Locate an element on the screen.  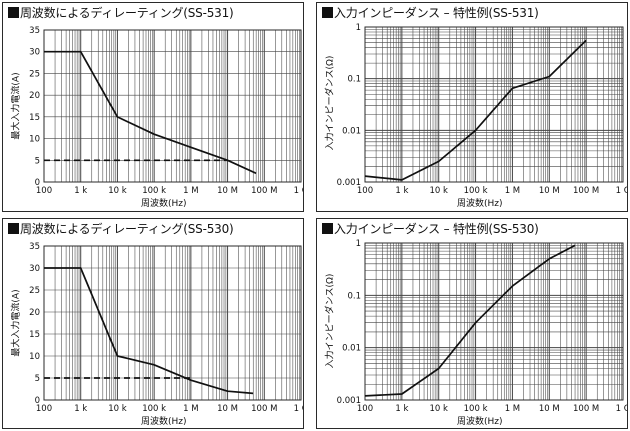
chart-title: 入力インピーダンス – 特性例(SS-530) is located at coordinates (430, 228).